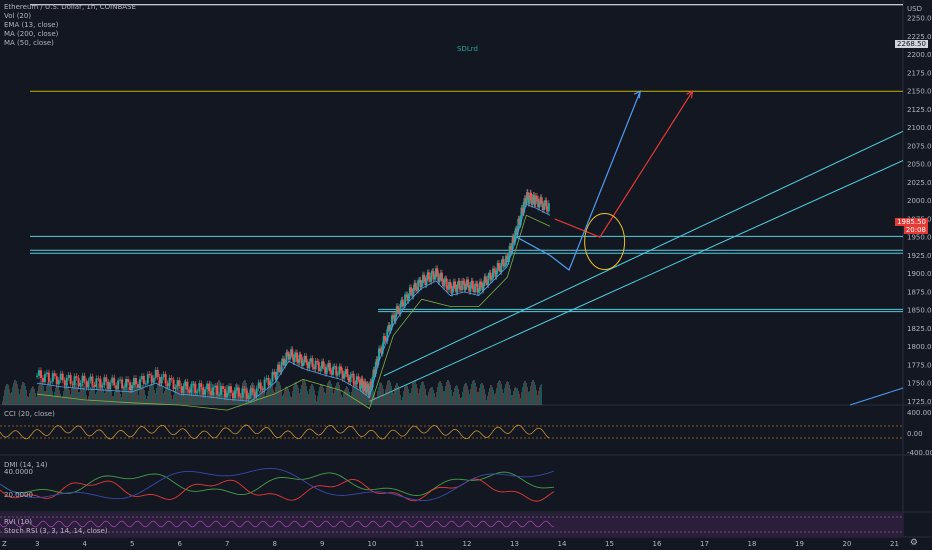 The image size is (932, 550). I want to click on rvi-pane-label: RVI (10), so click(18, 522).